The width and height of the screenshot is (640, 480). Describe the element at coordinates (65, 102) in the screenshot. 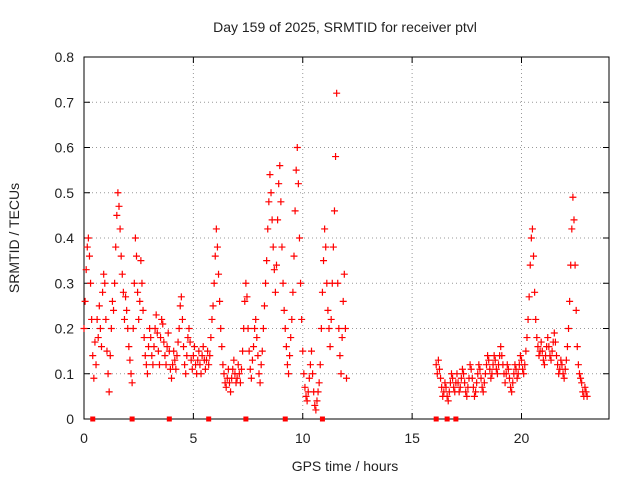

I see `y-tick-label: 0.7` at that location.